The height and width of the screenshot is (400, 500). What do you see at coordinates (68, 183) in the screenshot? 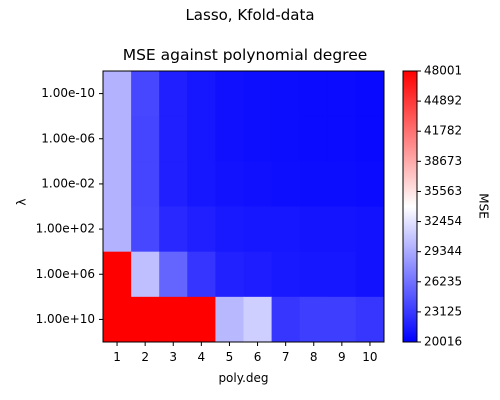
I see `y-tick-label: 1.00e-02` at bounding box center [68, 183].